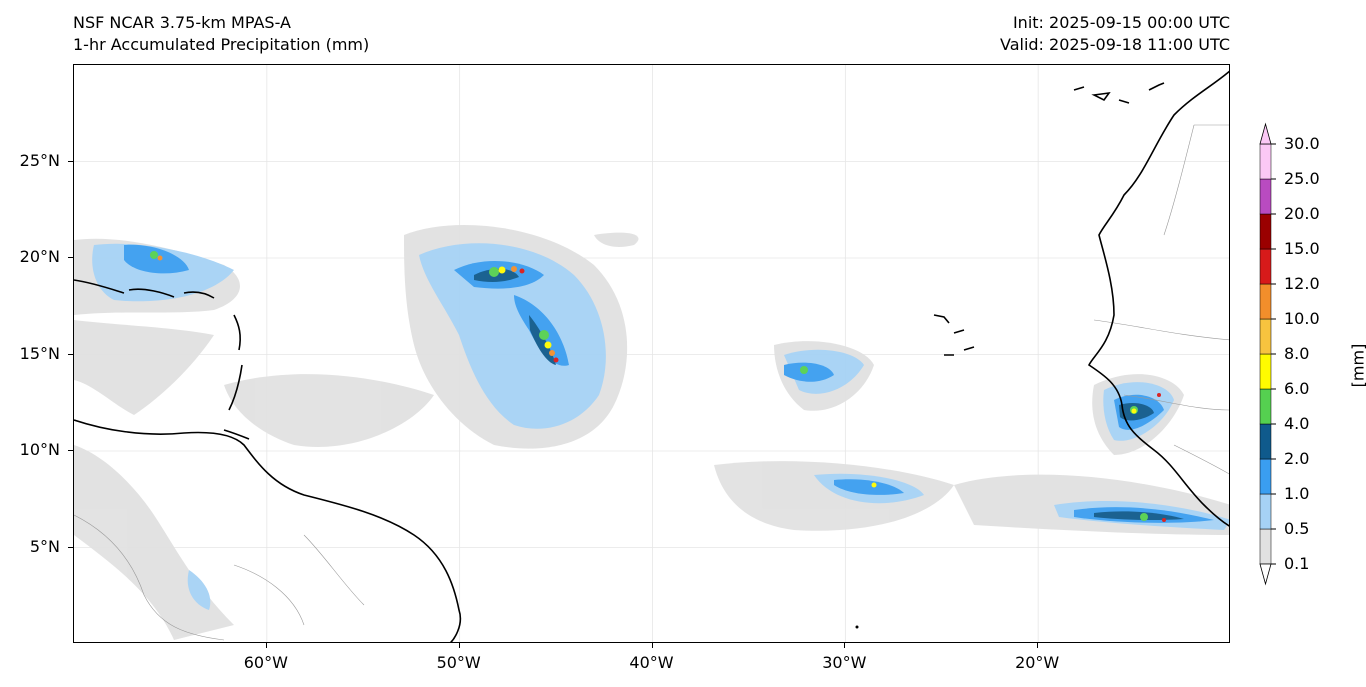  I want to click on colorbar-level-label: 10.0, so click(1302, 318).